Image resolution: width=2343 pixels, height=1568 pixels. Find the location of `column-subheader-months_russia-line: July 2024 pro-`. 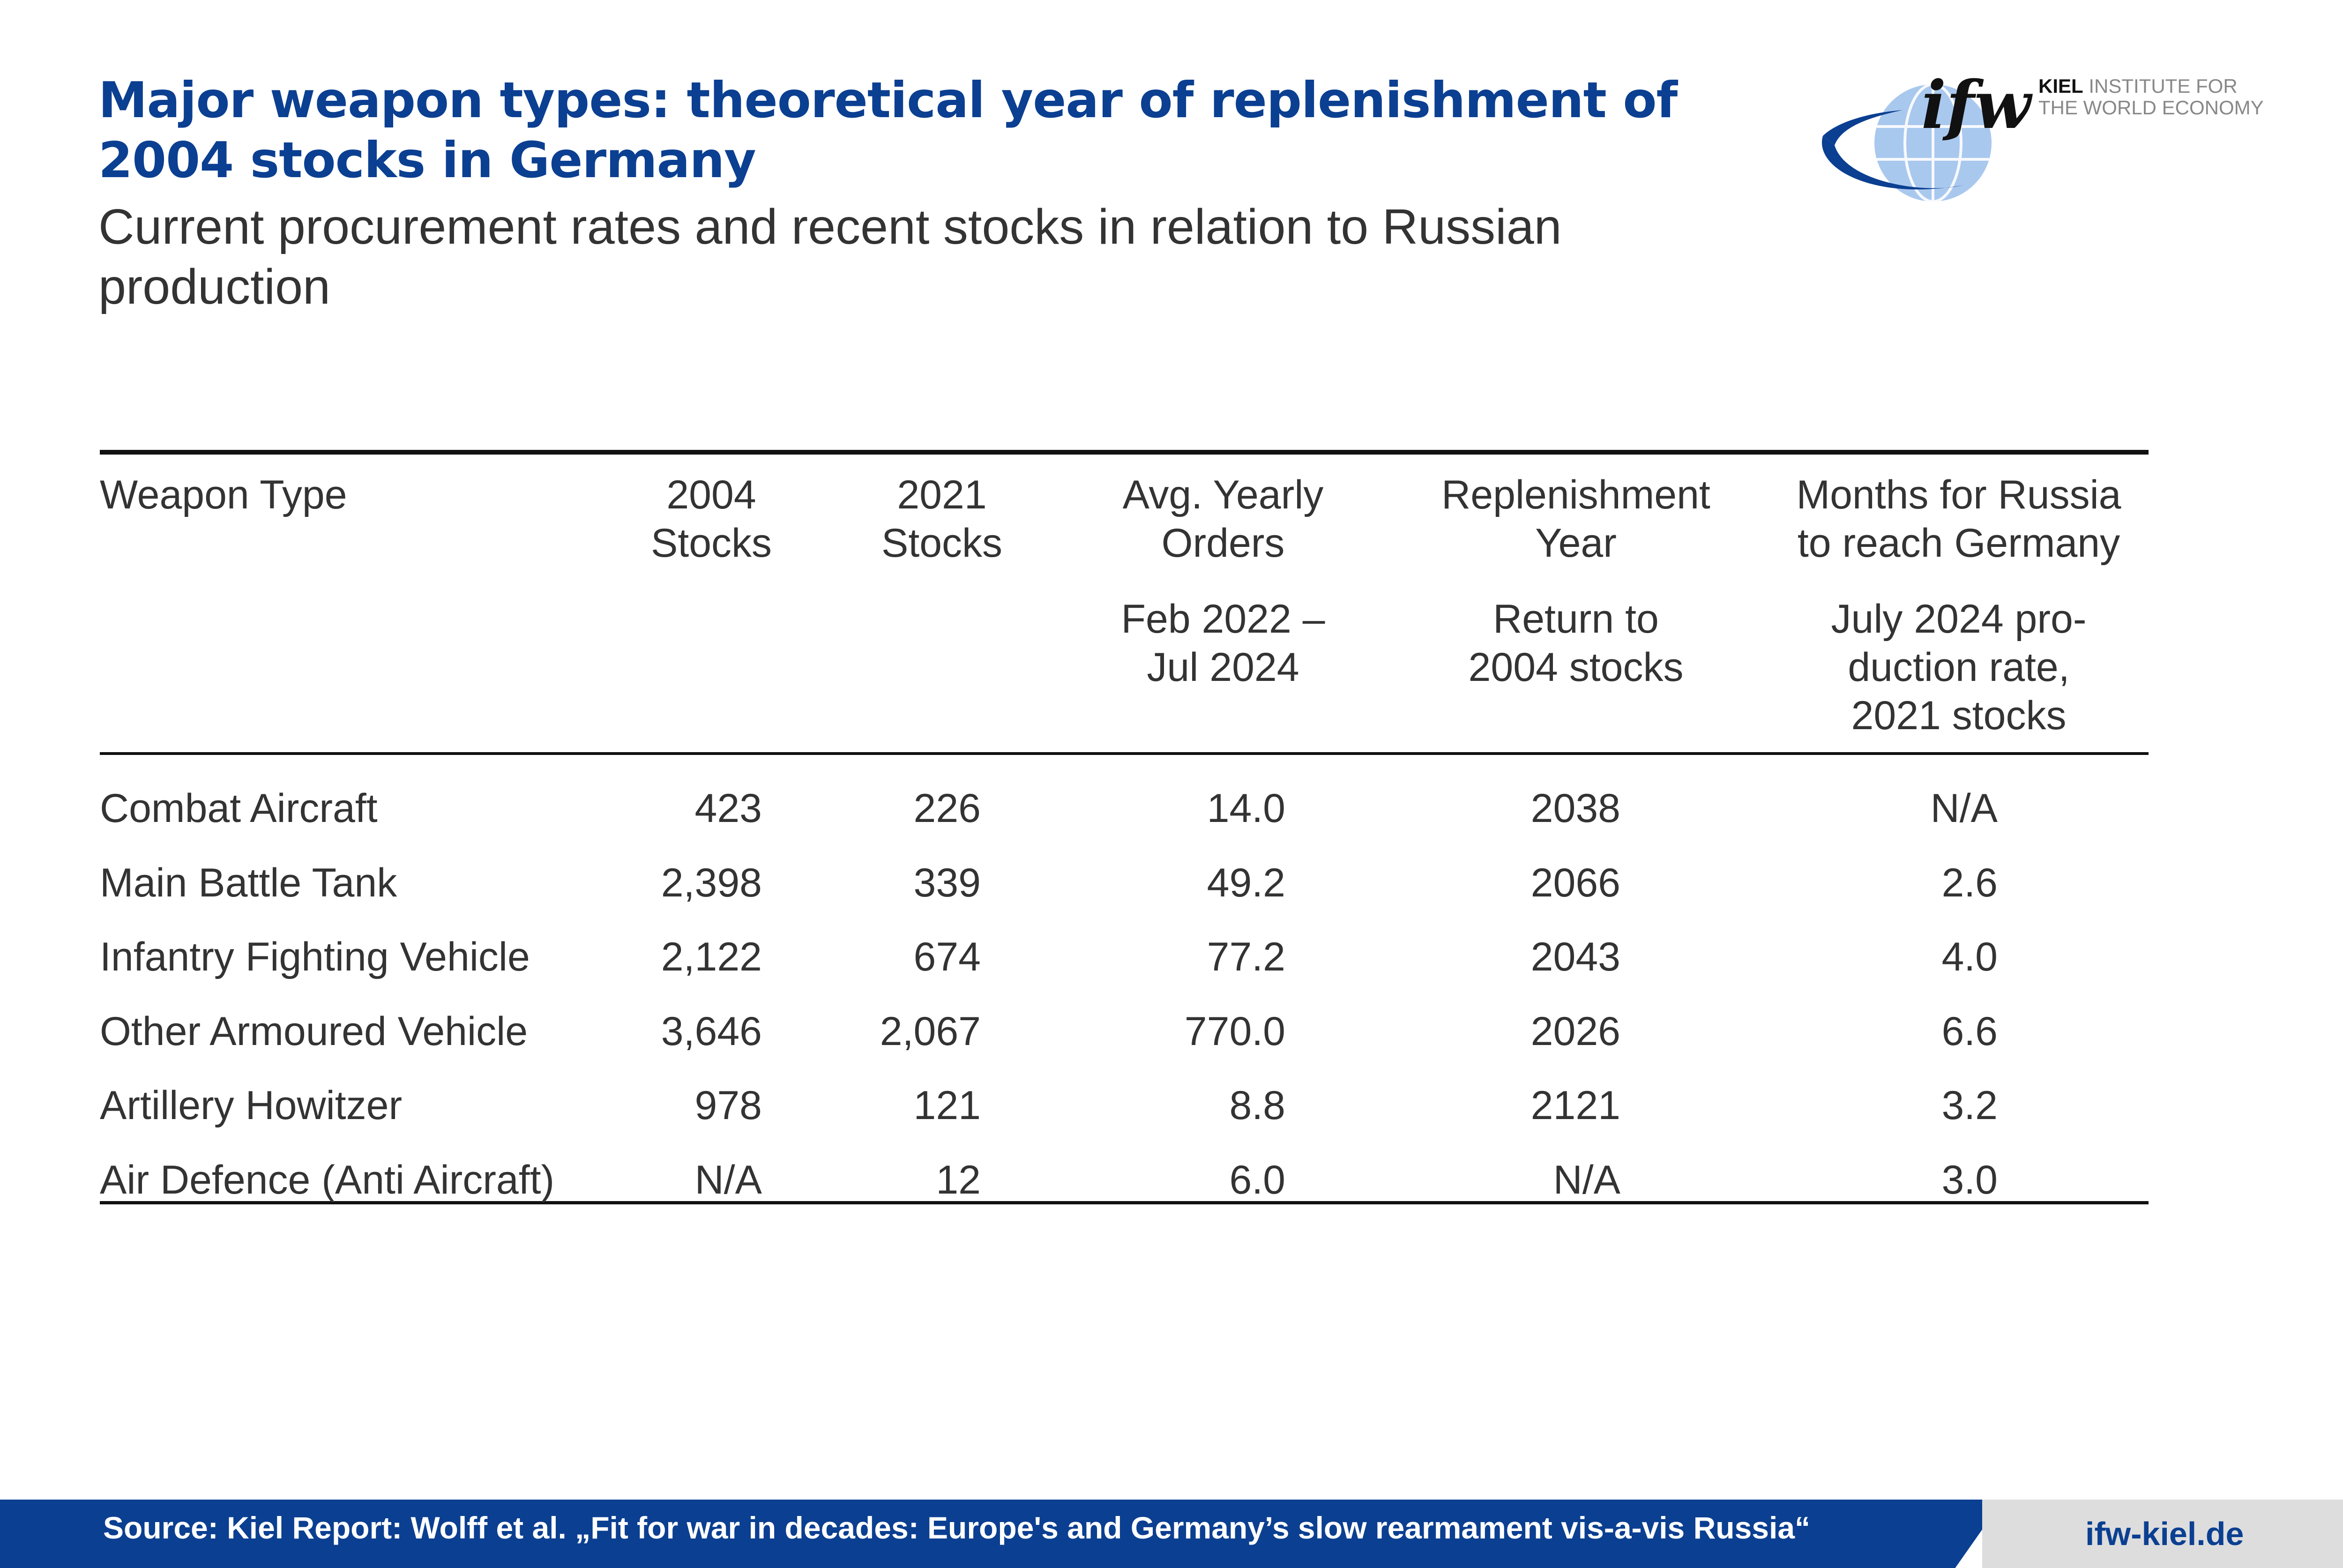

column-subheader-months_russia-line: July 2024 pro- is located at coordinates (1959, 620).